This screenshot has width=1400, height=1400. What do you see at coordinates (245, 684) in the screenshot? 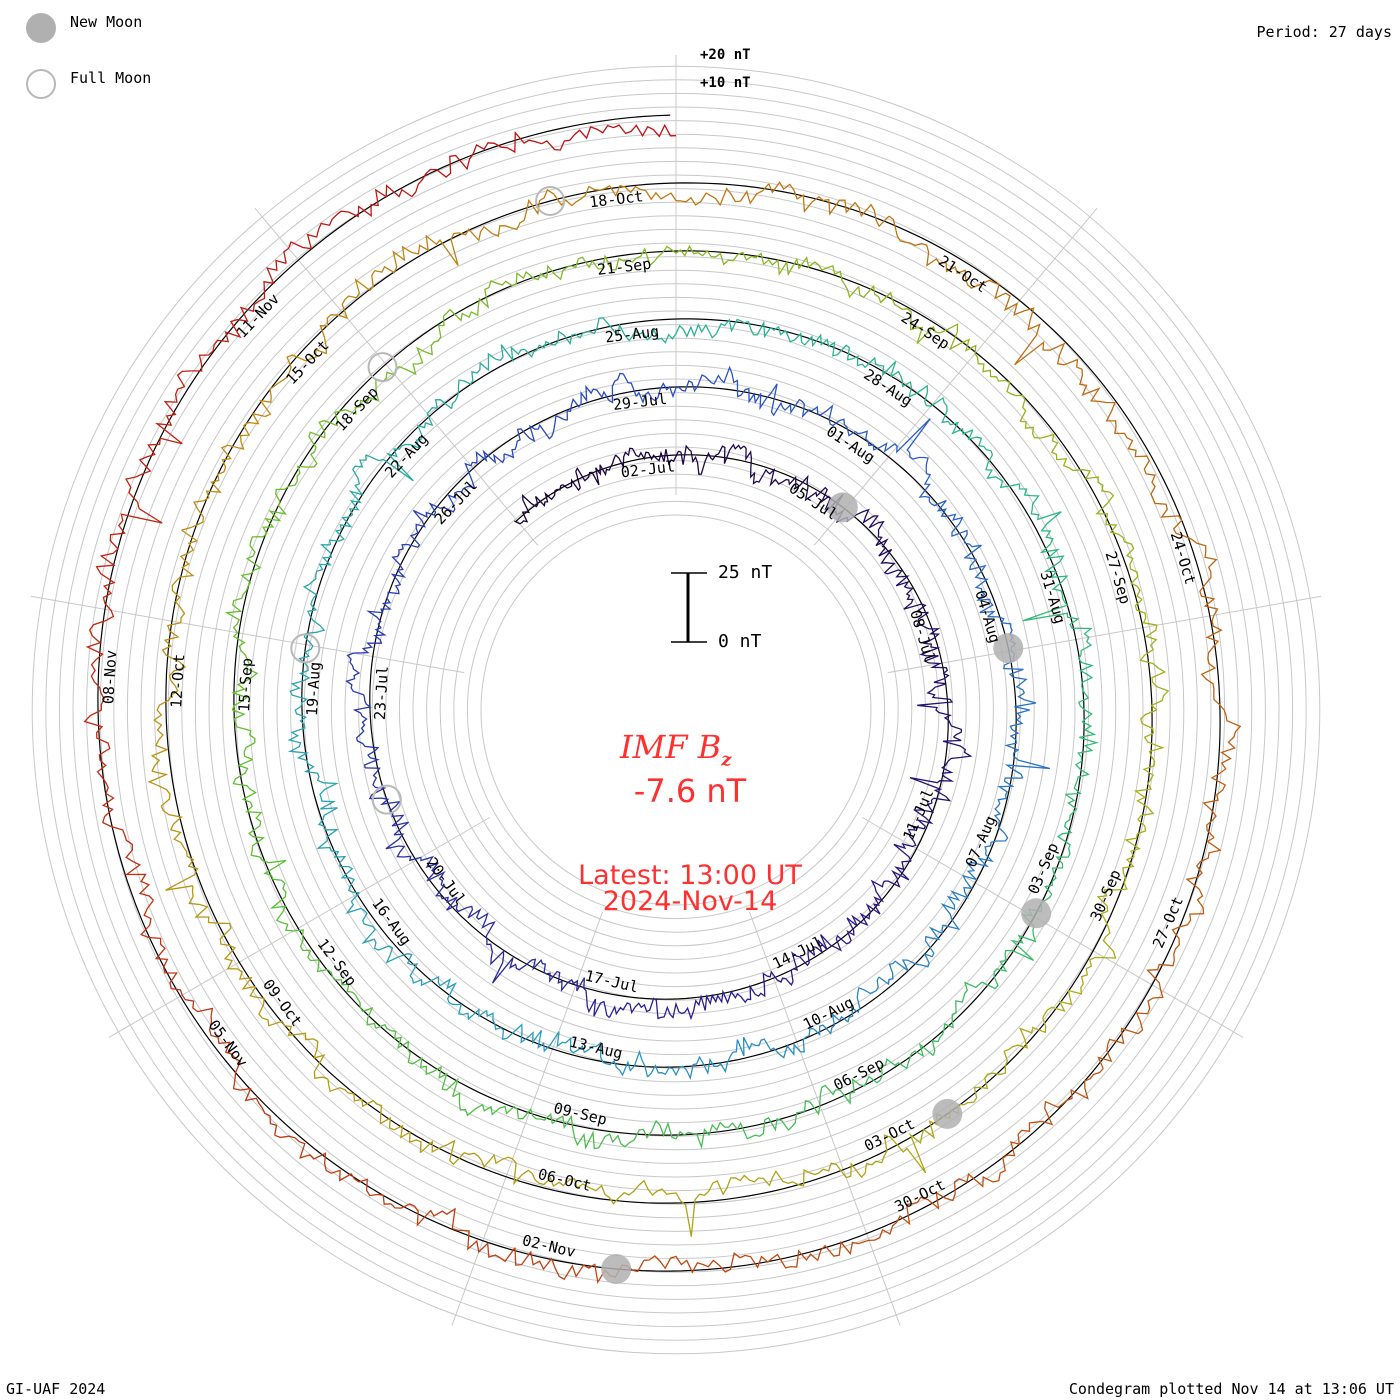
I see `date-tick-label: 15-Sep` at bounding box center [245, 684].